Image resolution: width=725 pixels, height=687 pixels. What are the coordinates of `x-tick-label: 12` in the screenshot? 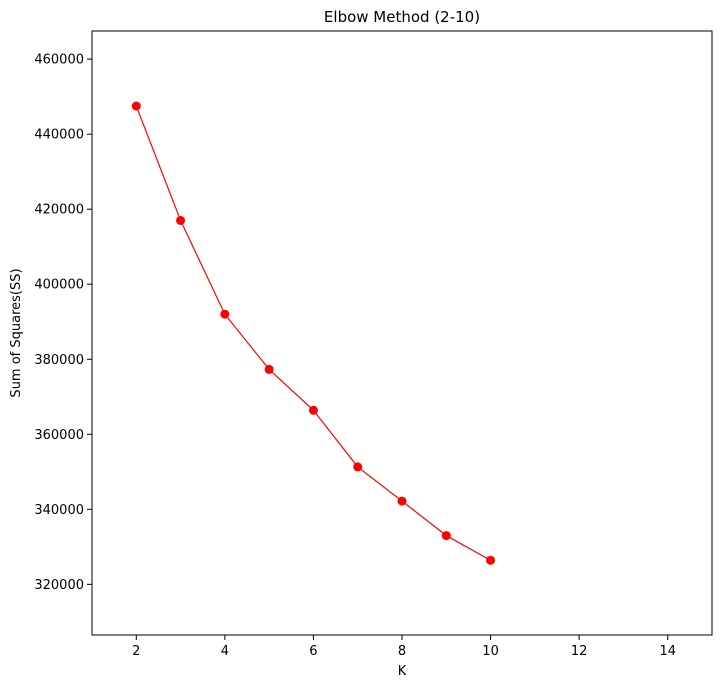 It's located at (579, 651).